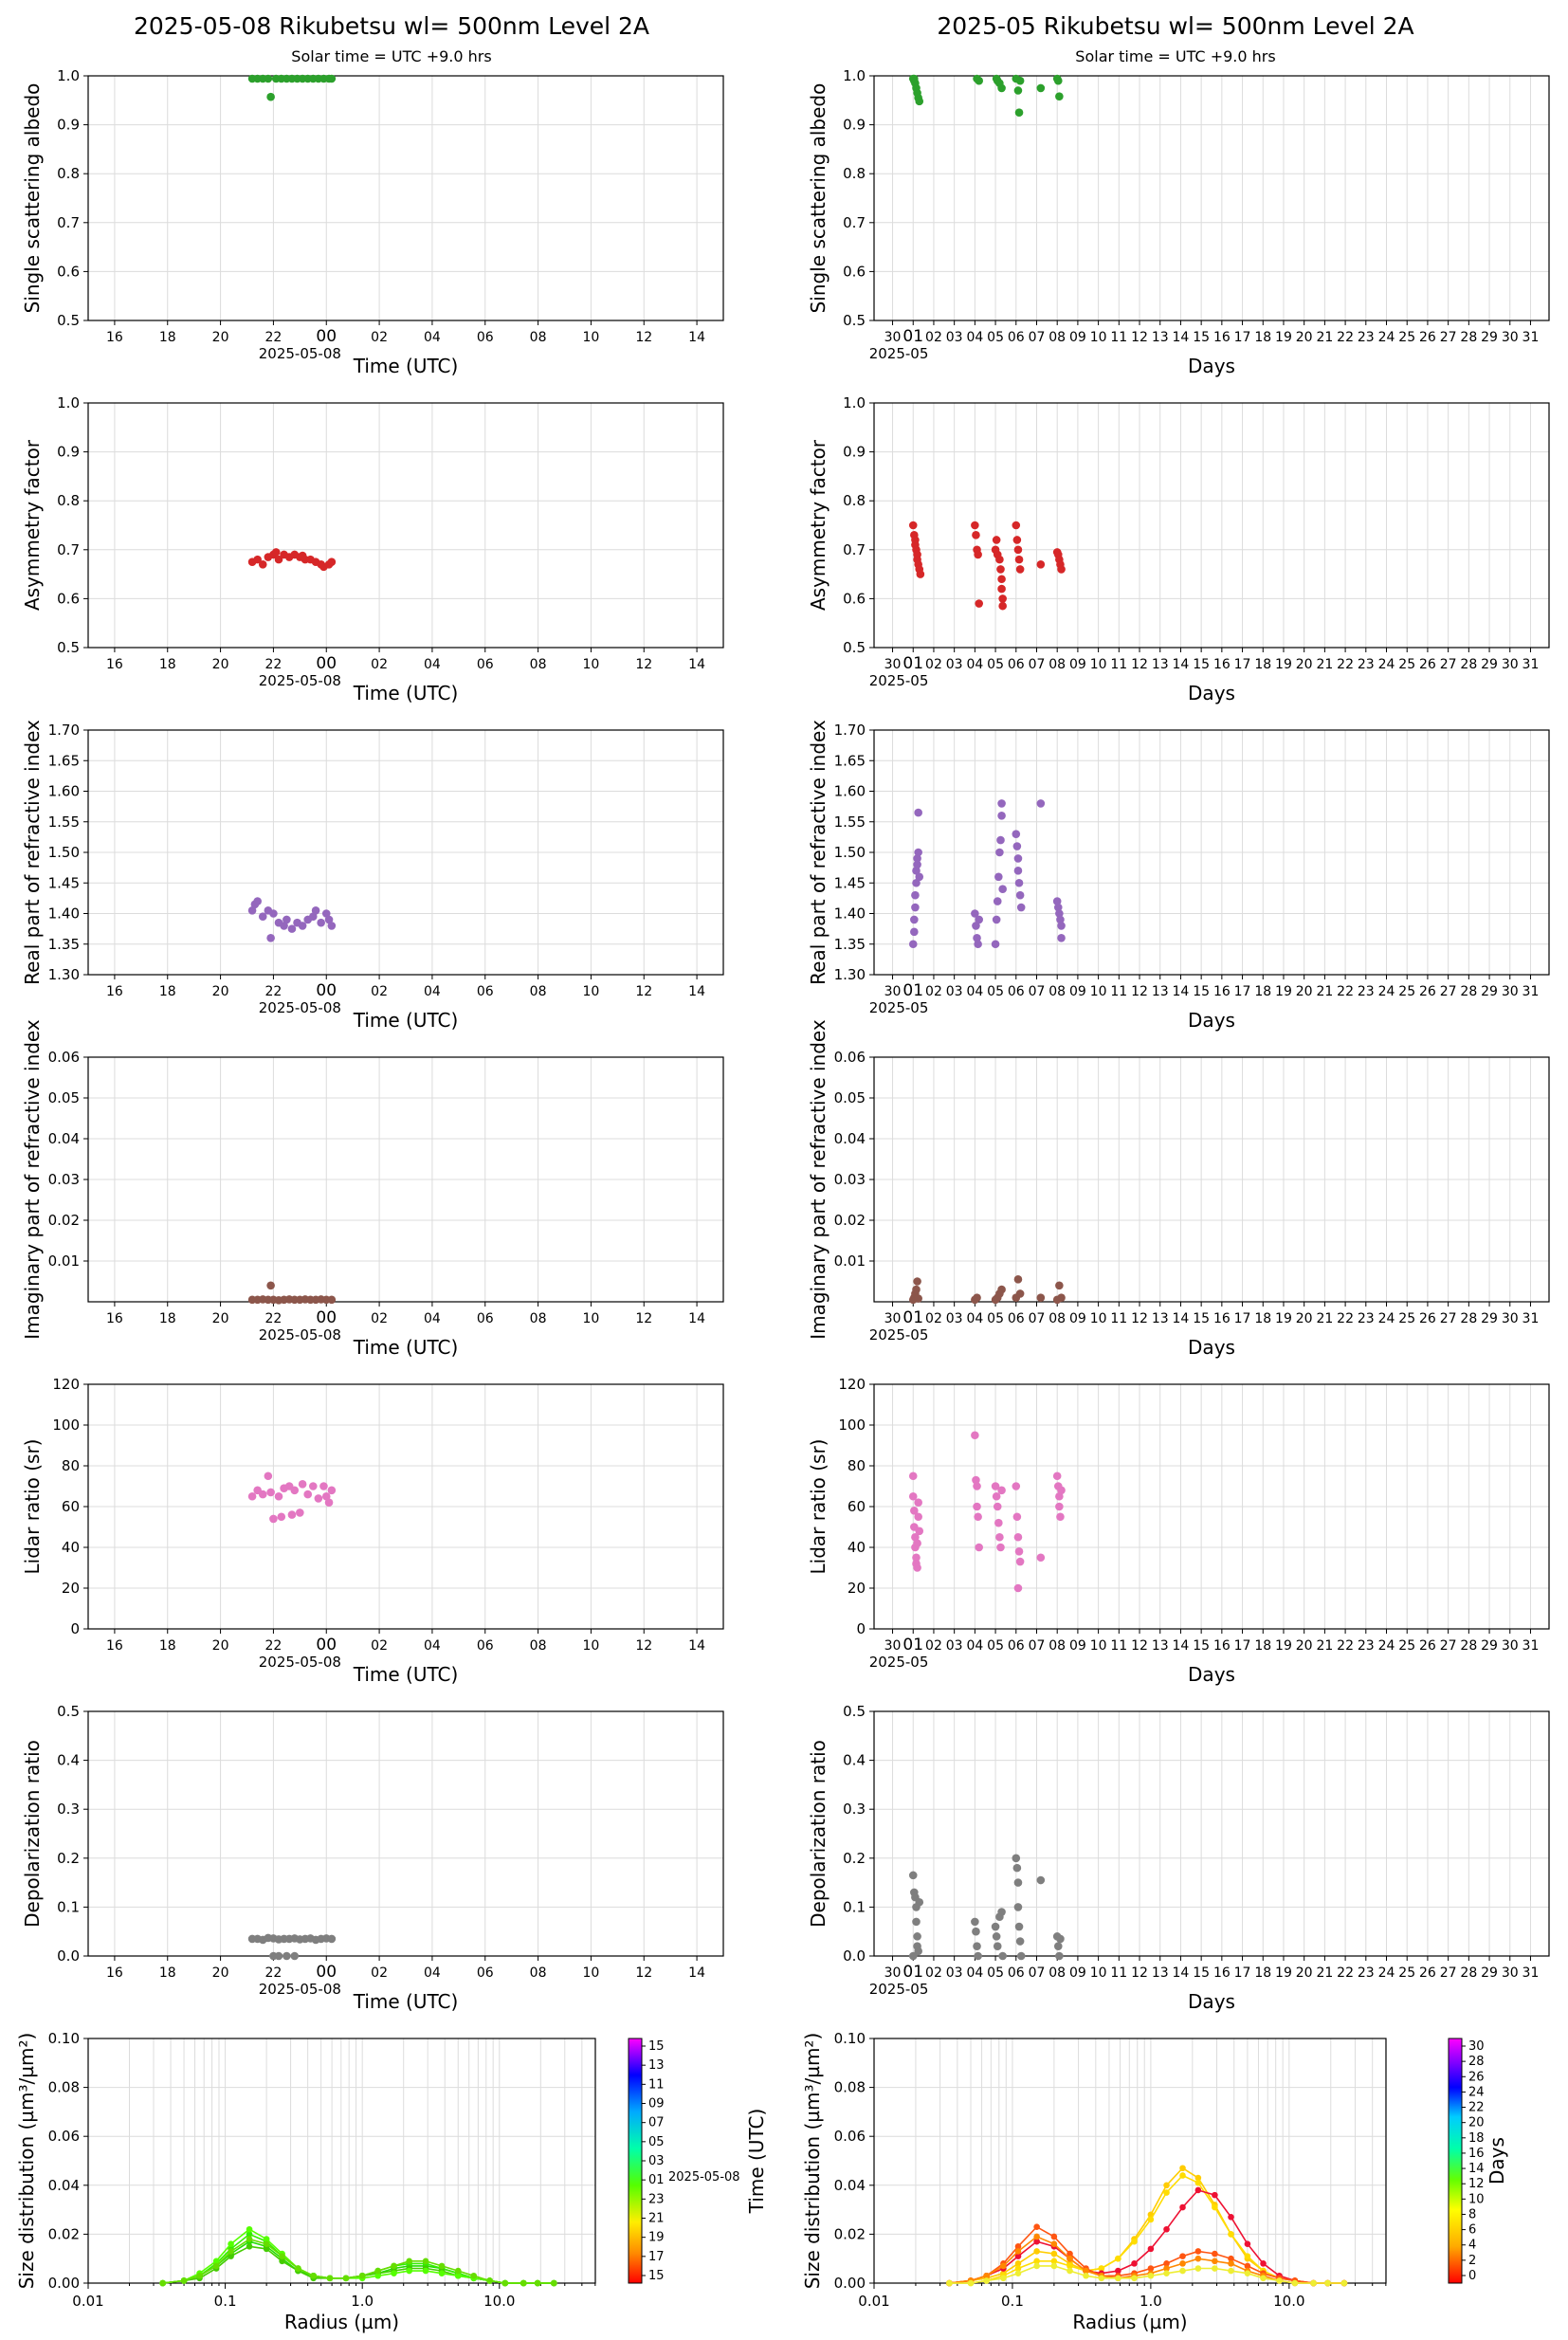  What do you see at coordinates (854, 1906) in the screenshot?
I see `y-tick-label: 0.1` at bounding box center [854, 1906].